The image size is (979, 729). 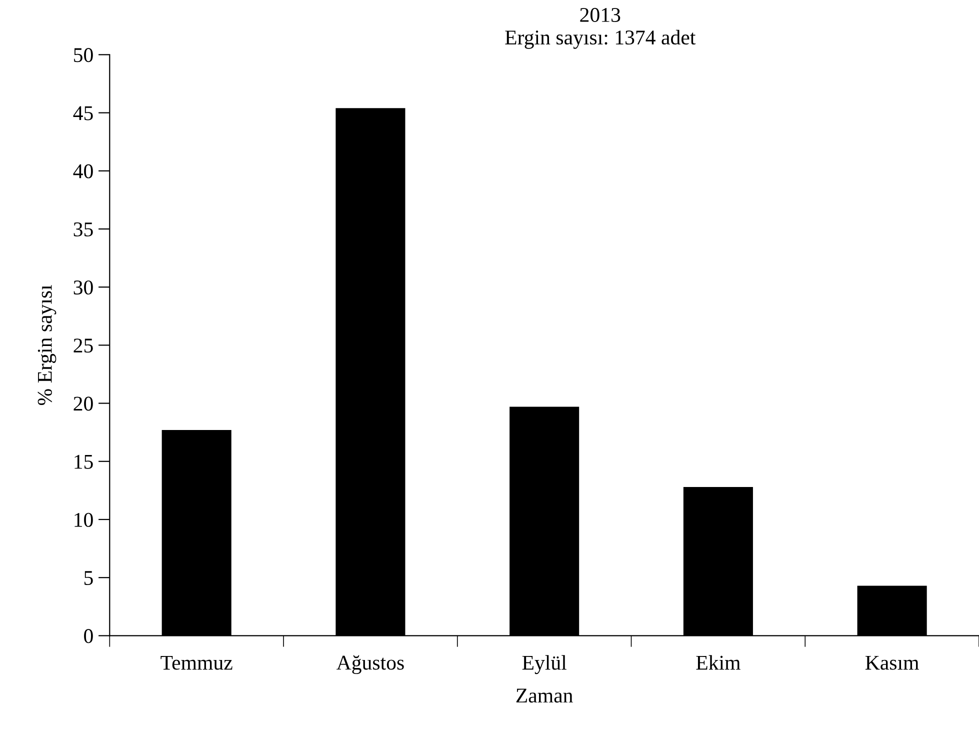 What do you see at coordinates (83, 113) in the screenshot?
I see `y-tick-label: 45` at bounding box center [83, 113].